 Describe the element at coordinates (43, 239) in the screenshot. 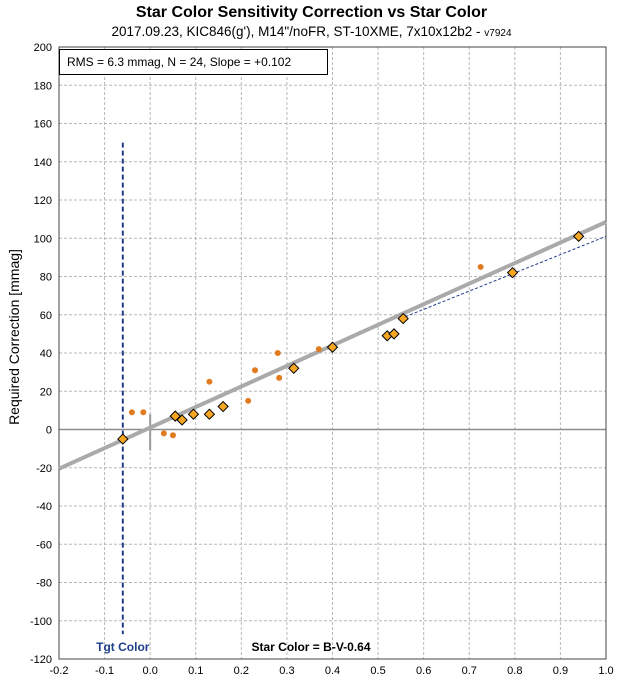

I see `y-tick-label: 100` at that location.